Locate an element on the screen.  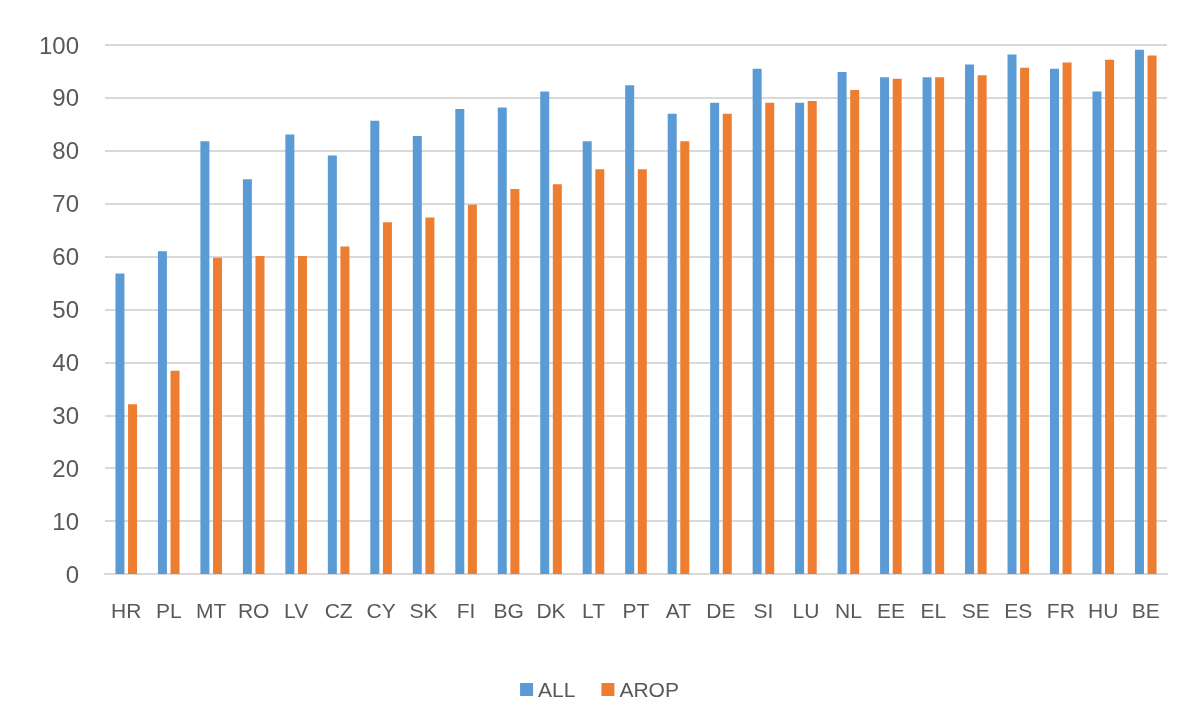
x-tick-label: ES is located at coordinates (1018, 610).